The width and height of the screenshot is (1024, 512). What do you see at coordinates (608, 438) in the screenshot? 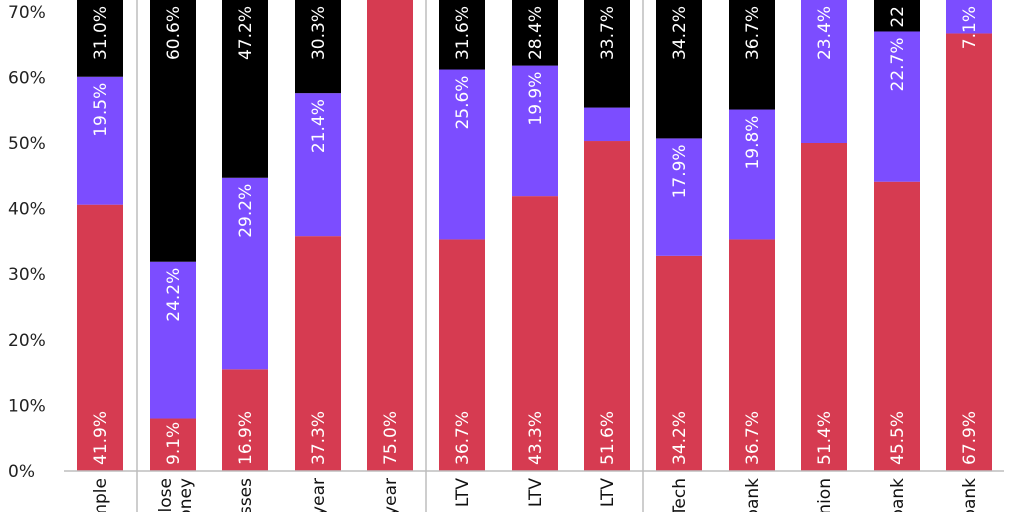
I see `bar-value-label: 51.6%` at bounding box center [608, 438].